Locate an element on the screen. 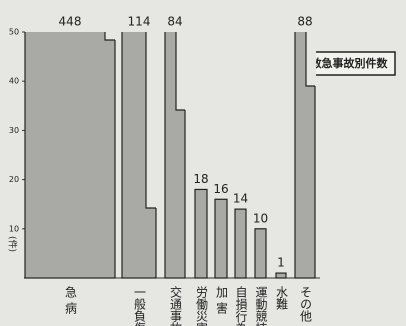 The height and width of the screenshot is (326, 406). value-label: 88 is located at coordinates (304, 22).